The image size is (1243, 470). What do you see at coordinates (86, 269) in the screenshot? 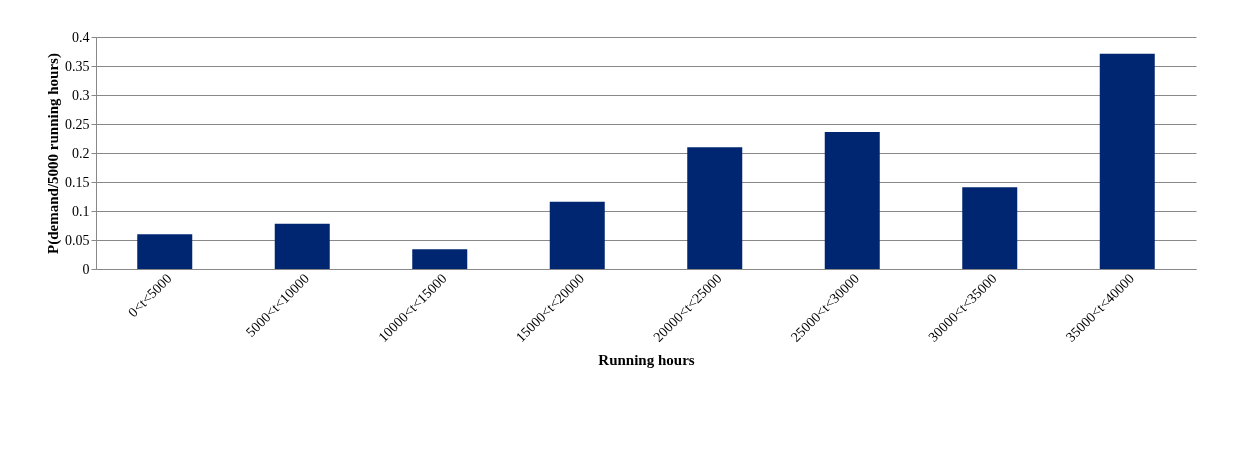
I see `y-tick-label: 0` at bounding box center [86, 269].